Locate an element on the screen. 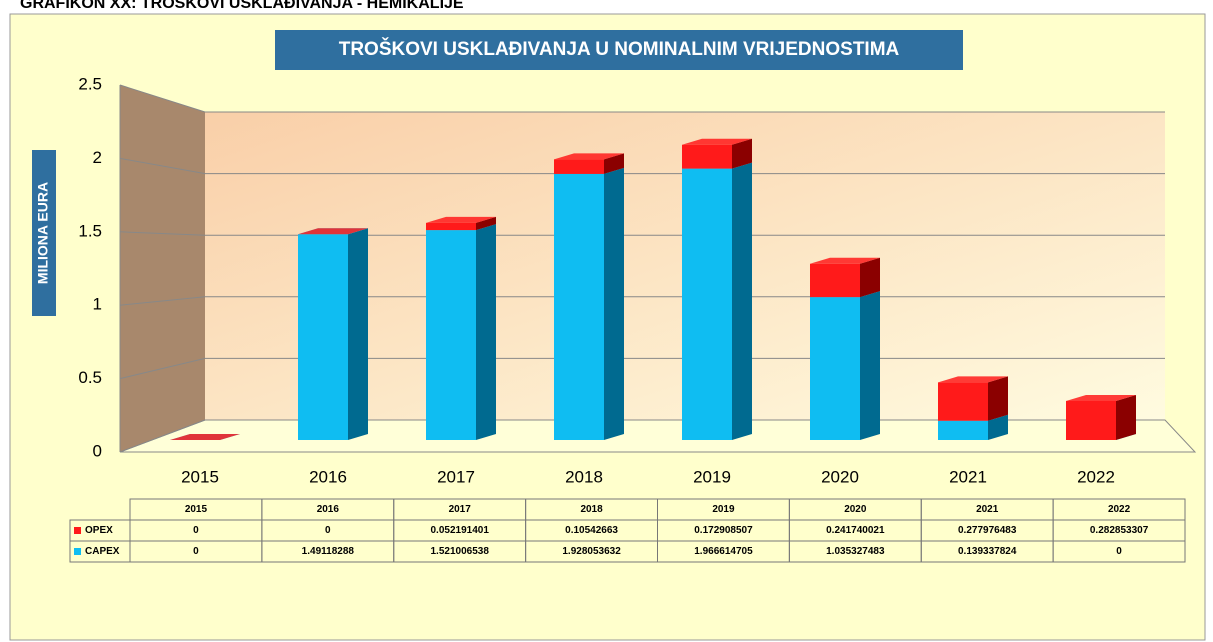 This screenshot has width=1213, height=642. table-value: 1.49118288 is located at coordinates (328, 551).